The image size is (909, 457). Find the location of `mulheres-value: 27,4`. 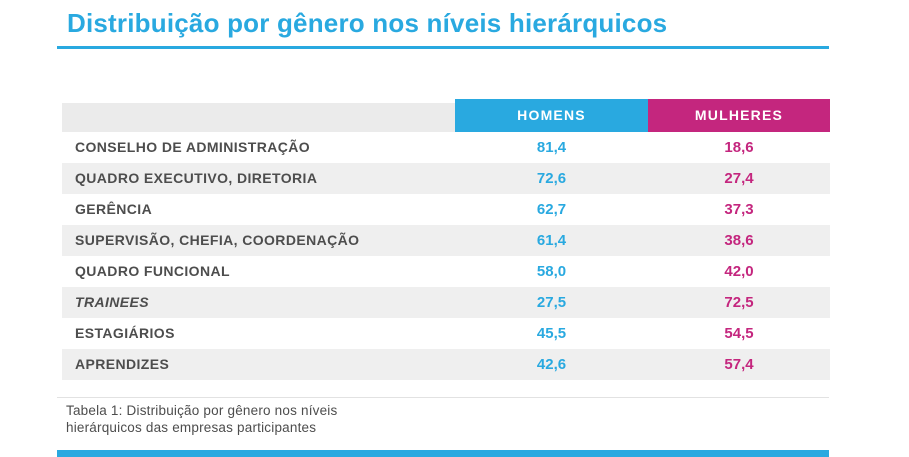

mulheres-value: 27,4 is located at coordinates (739, 178).